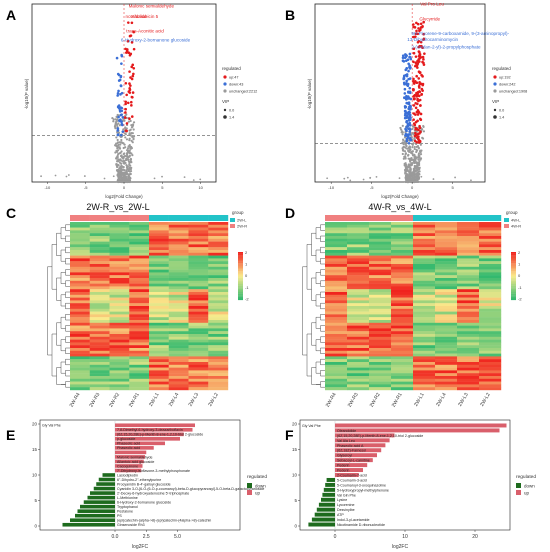 The image size is (550, 552). Describe the element at coordinates (124, 187) in the screenshot. I see `volcano-xtick-label: 0` at that location.